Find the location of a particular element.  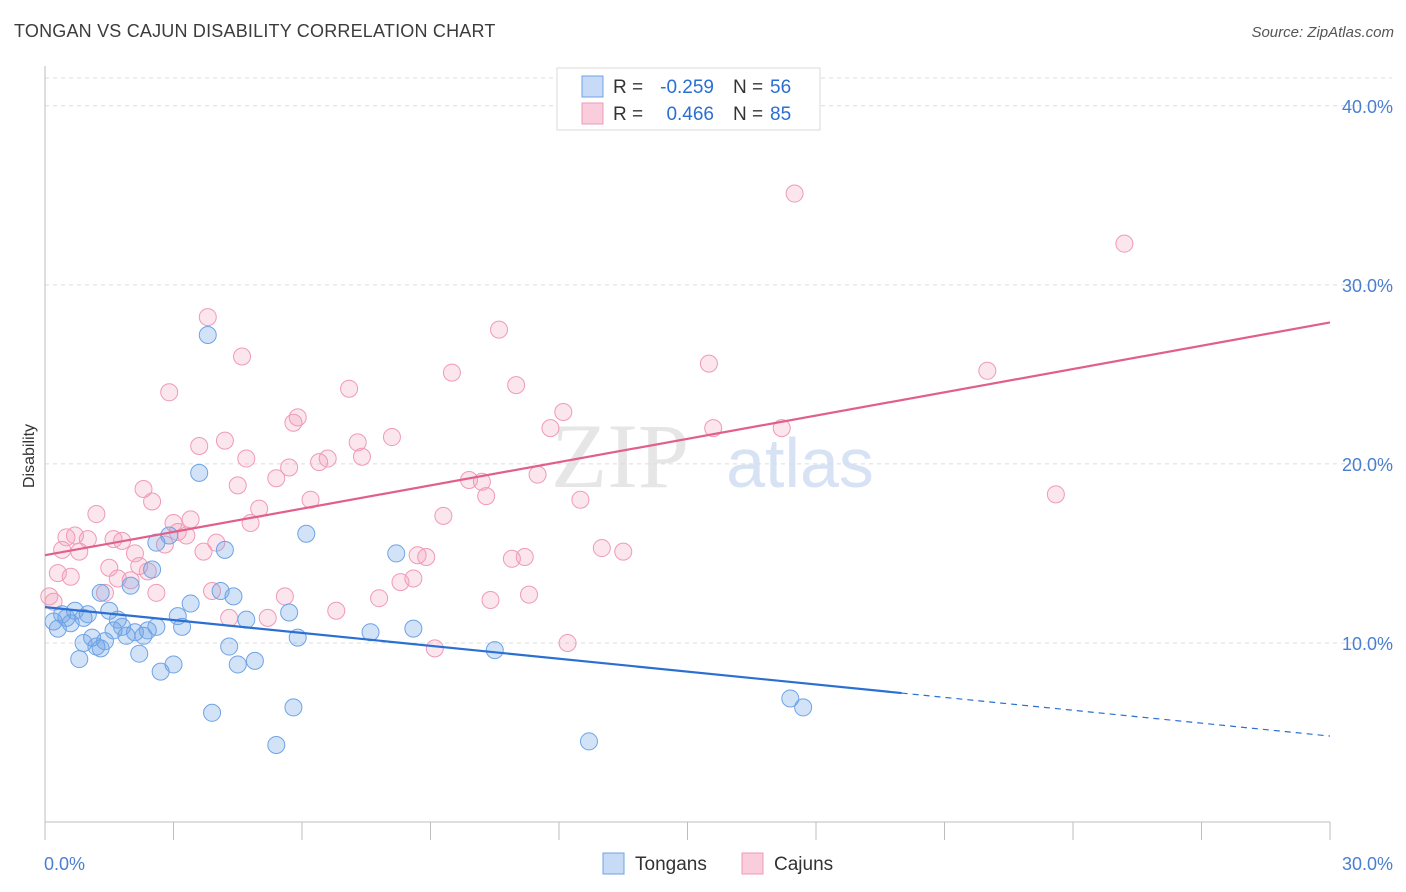

tongans-trend-extension is located at coordinates (1116, 714).